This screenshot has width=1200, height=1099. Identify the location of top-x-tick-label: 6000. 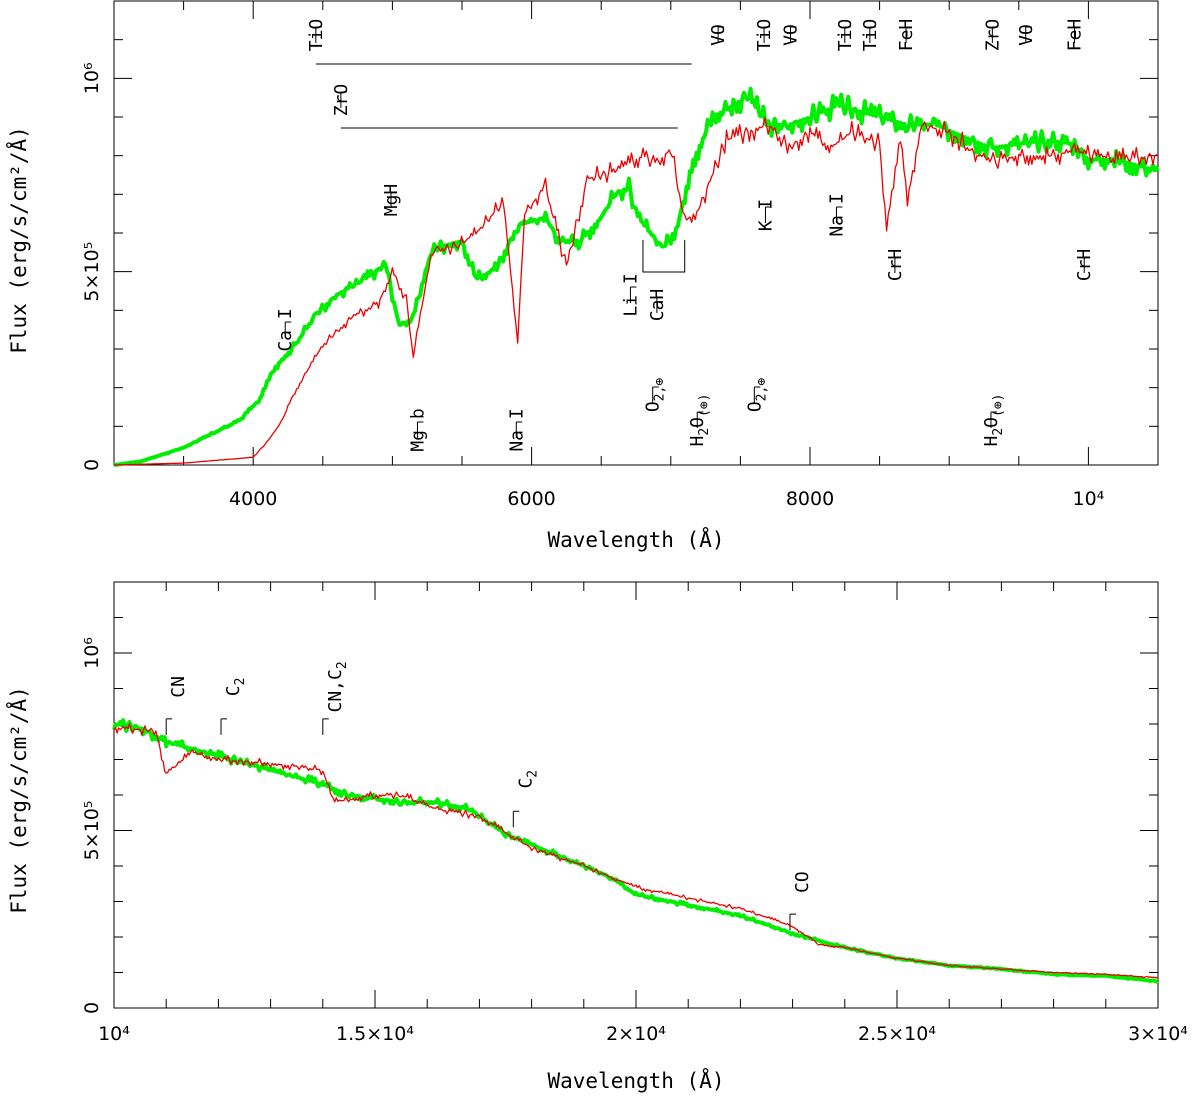
(531, 499).